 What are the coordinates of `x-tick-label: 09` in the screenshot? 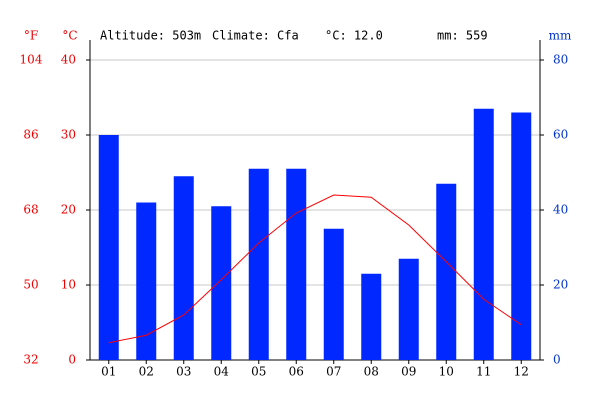 It's located at (408, 372).